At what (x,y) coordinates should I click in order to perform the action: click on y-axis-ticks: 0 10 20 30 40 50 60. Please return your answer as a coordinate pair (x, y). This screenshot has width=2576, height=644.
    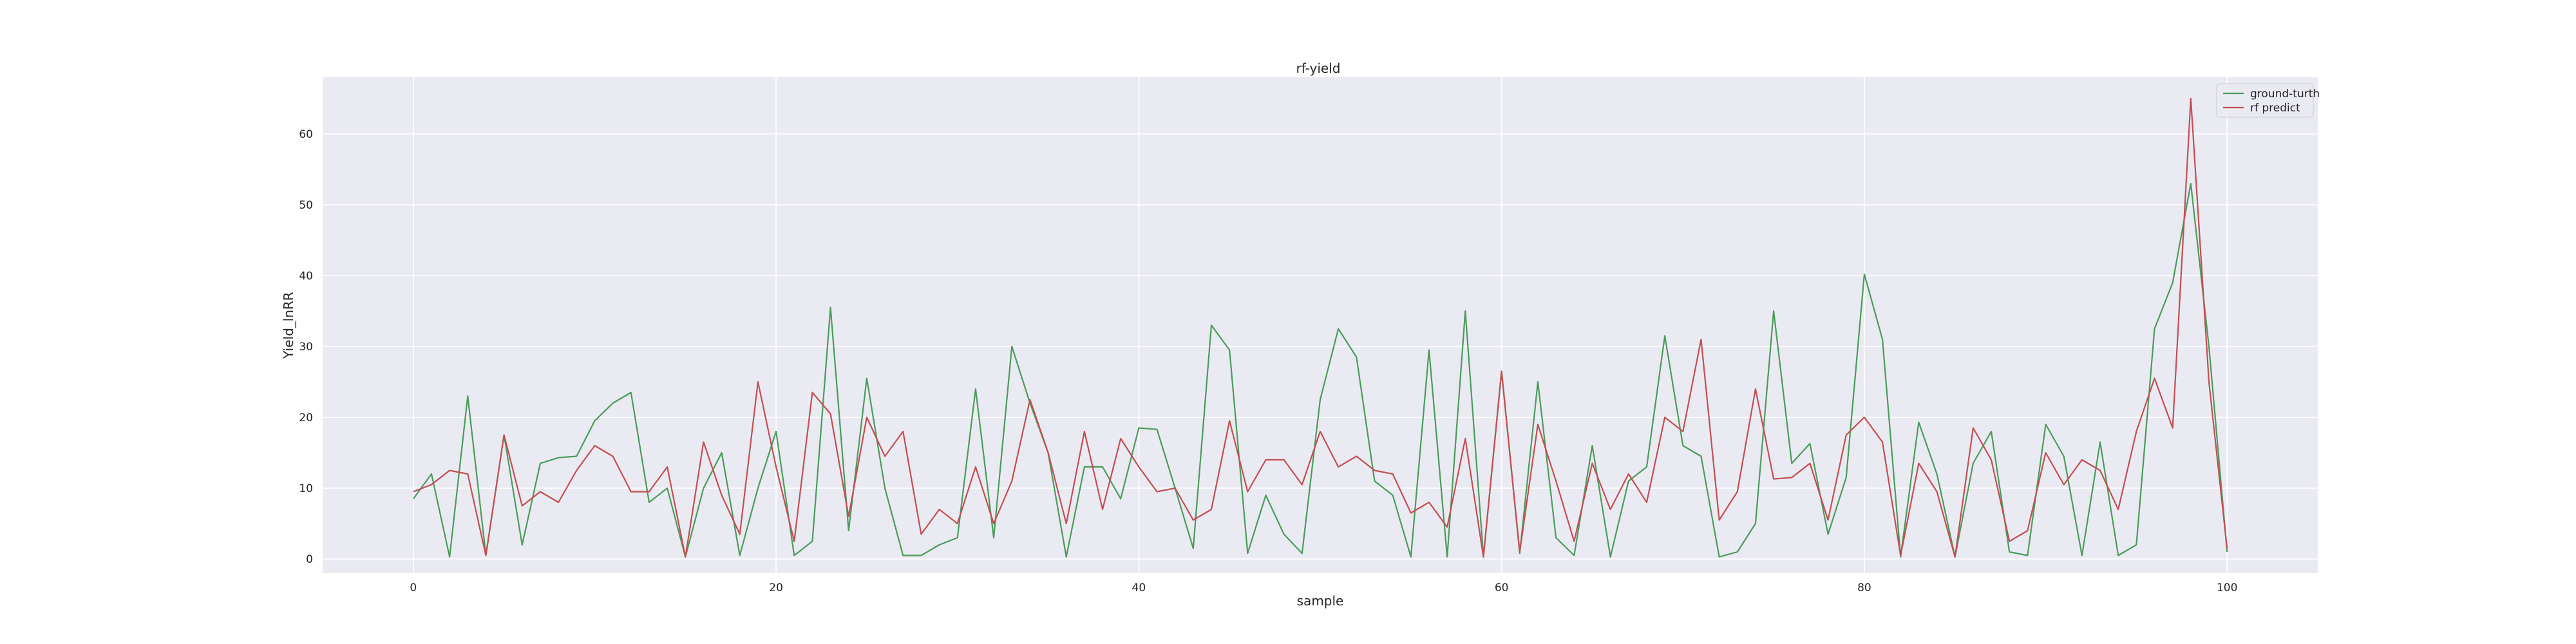
    Looking at the image, I should click on (306, 347).